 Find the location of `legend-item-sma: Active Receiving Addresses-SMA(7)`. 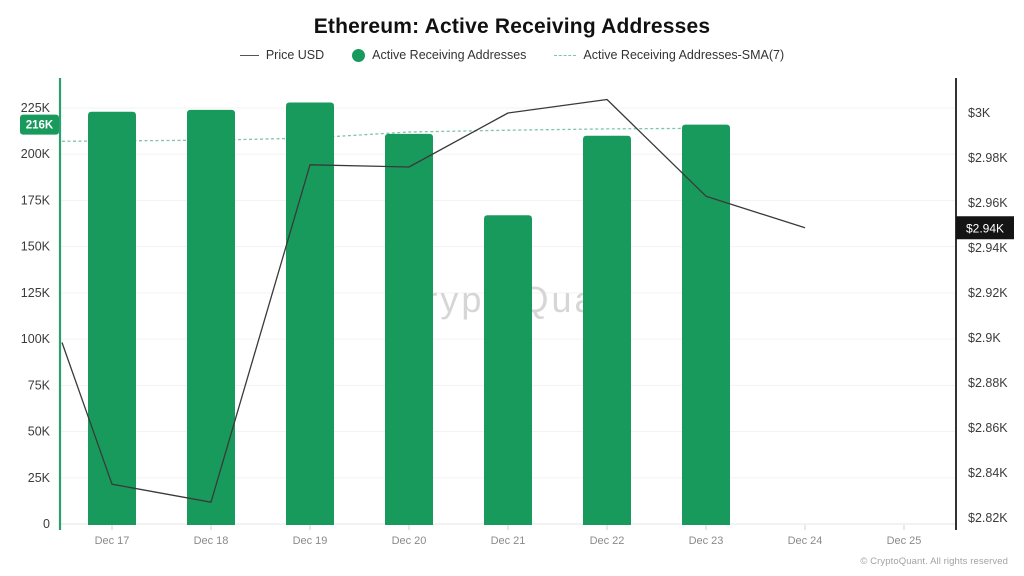

legend-item-sma: Active Receiving Addresses-SMA(7) is located at coordinates (669, 55).